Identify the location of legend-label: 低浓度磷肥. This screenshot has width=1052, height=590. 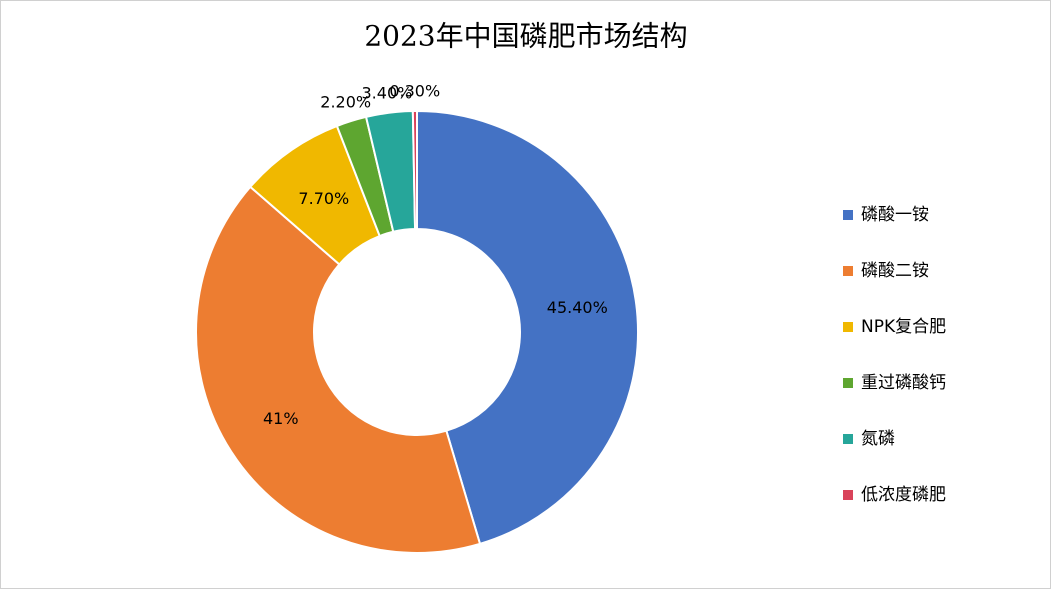
(903, 495).